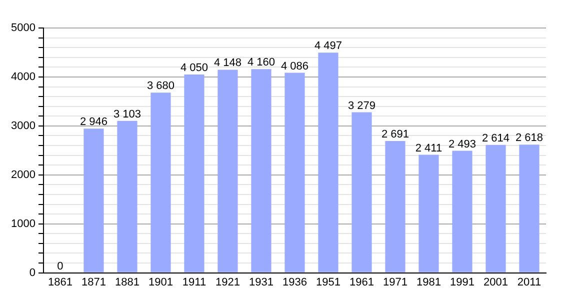  Describe the element at coordinates (395, 282) in the screenshot. I see `x-tick-label: 1971` at that location.